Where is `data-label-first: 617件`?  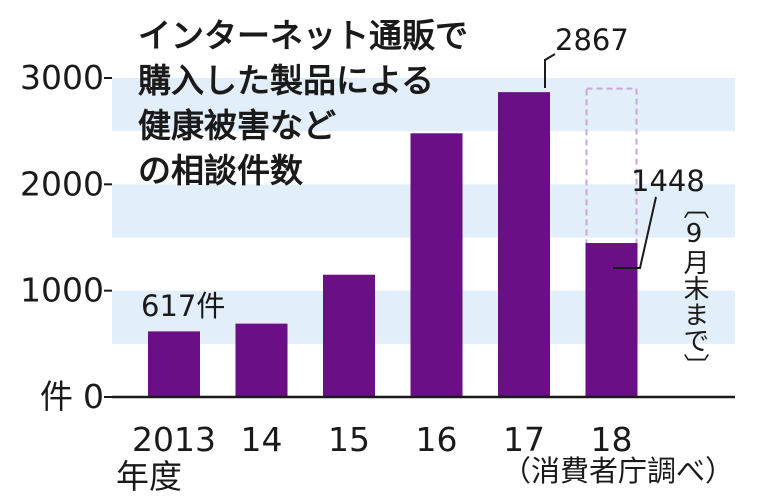
data-label-first: 617件 is located at coordinates (183, 306).